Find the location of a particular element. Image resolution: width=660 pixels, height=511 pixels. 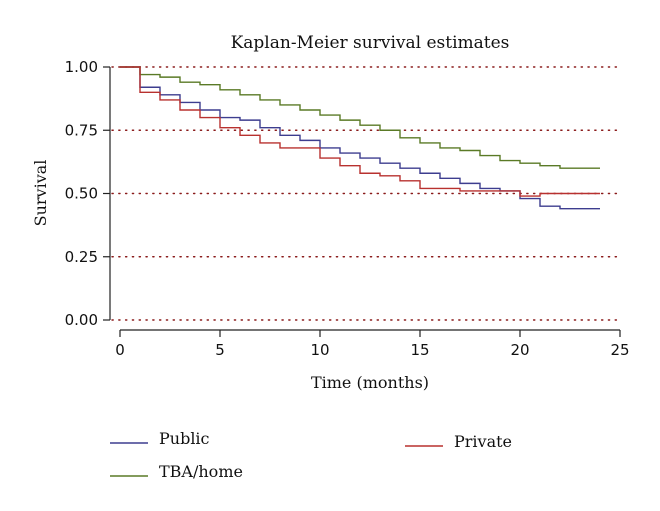

y-tick-label: 0.25 is located at coordinates (81, 257).